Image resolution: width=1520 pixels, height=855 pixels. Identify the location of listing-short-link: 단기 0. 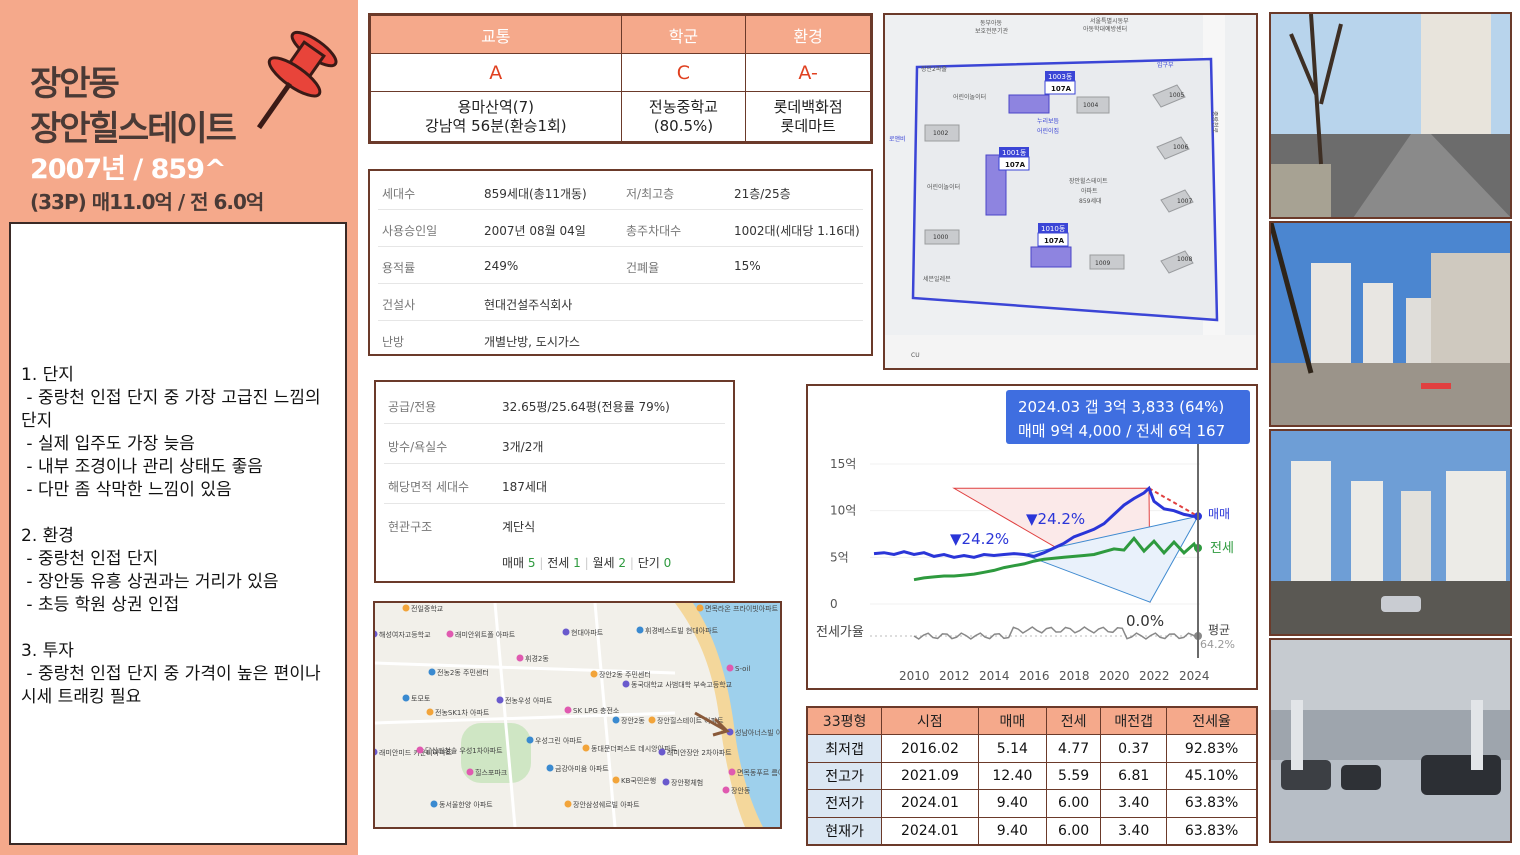
(654, 563).